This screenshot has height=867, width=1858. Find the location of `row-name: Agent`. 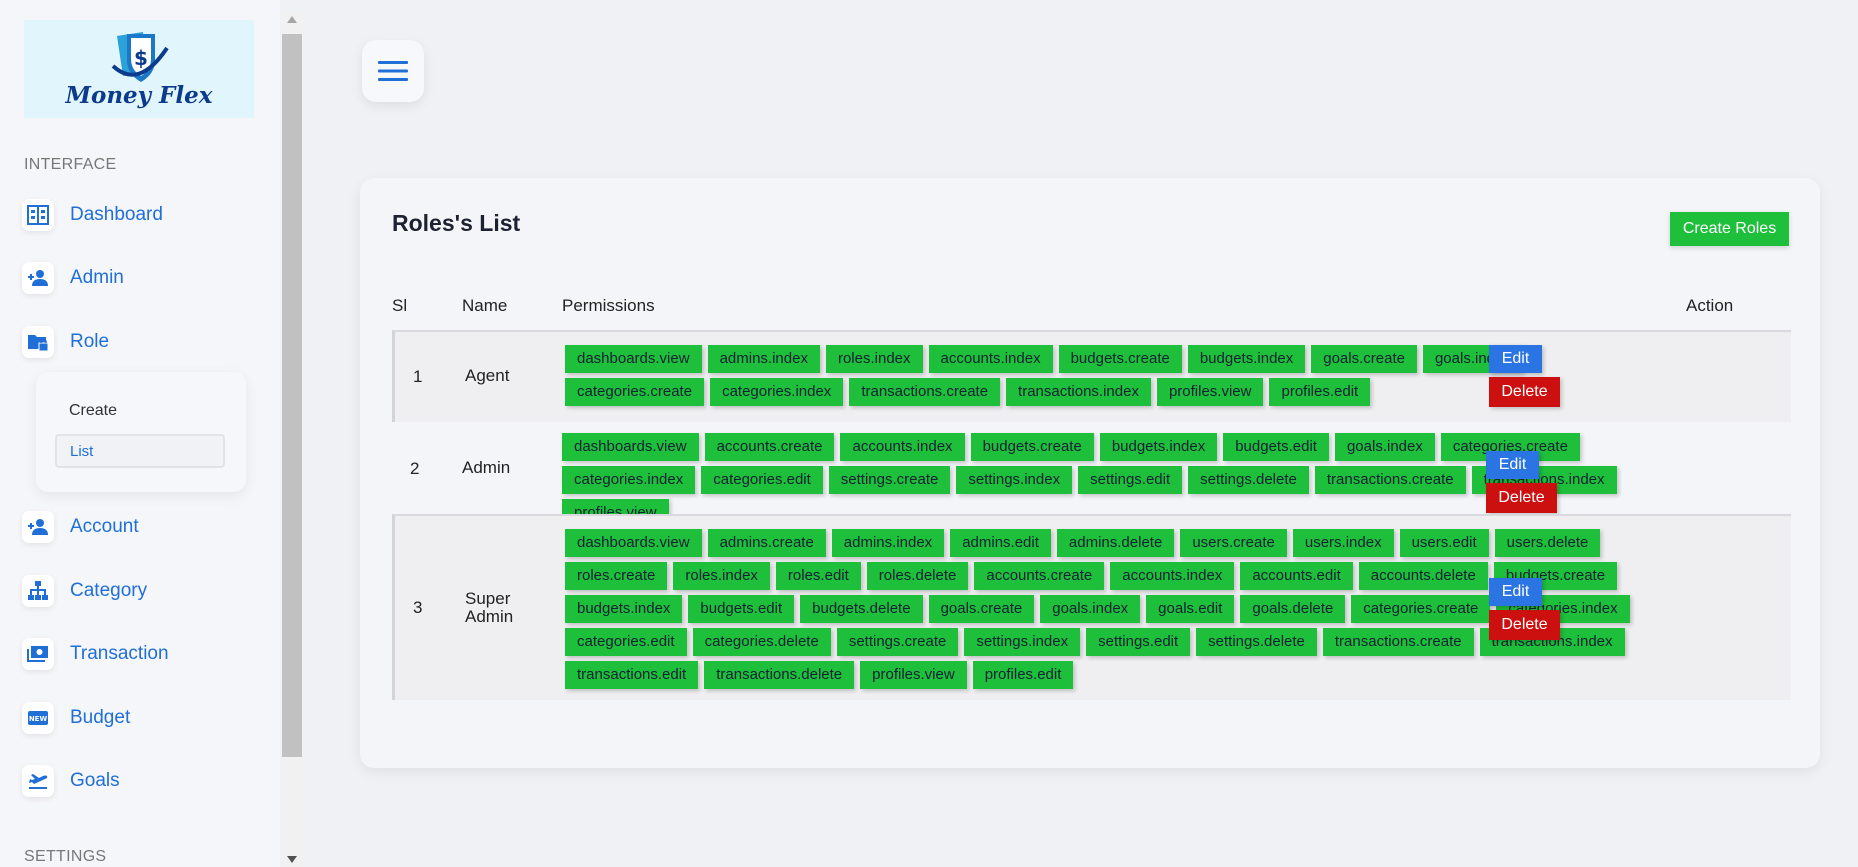

row-name: Agent is located at coordinates (487, 375).